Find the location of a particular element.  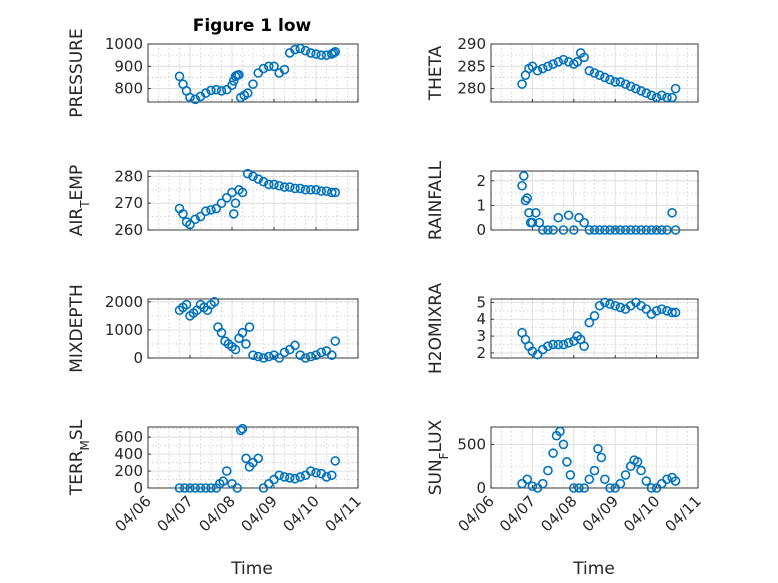

y-axis-label: PRESSURE is located at coordinates (77, 72).